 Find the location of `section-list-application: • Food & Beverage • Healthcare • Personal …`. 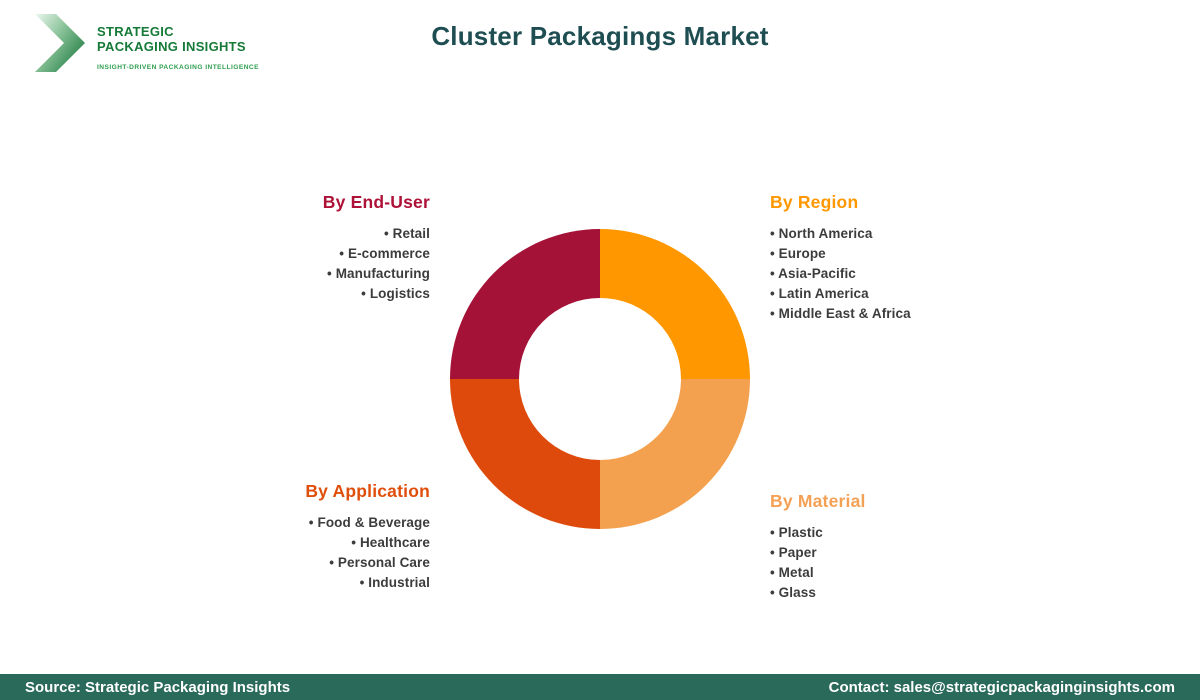

section-list-application: • Food & Beverage • Healthcare • Personal … is located at coordinates (300, 553).